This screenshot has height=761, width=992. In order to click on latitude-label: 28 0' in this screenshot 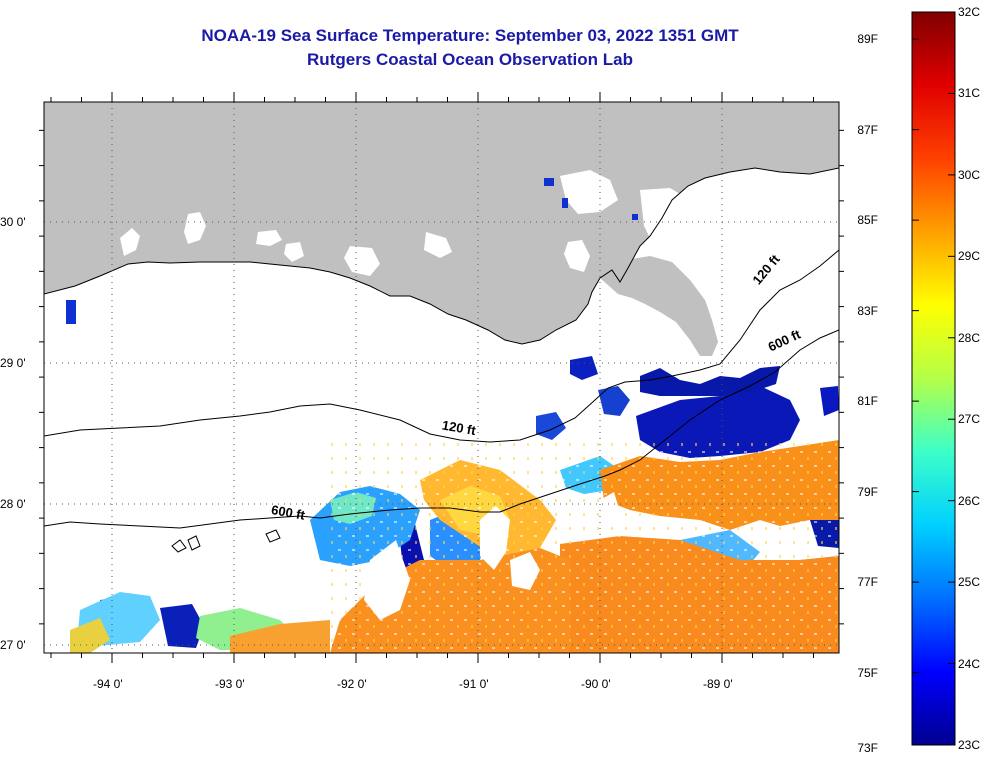, I will do `click(13, 504)`.